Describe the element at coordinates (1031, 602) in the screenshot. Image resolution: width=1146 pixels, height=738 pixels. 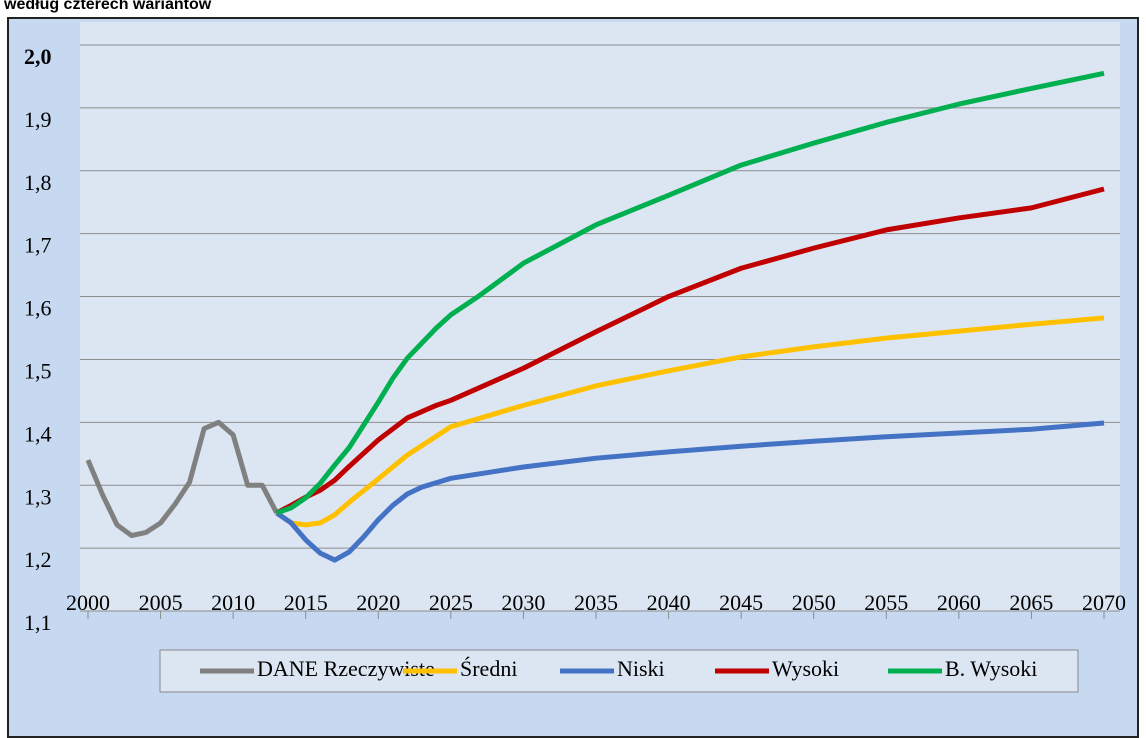
I see `x-tick-label: 2065` at that location.